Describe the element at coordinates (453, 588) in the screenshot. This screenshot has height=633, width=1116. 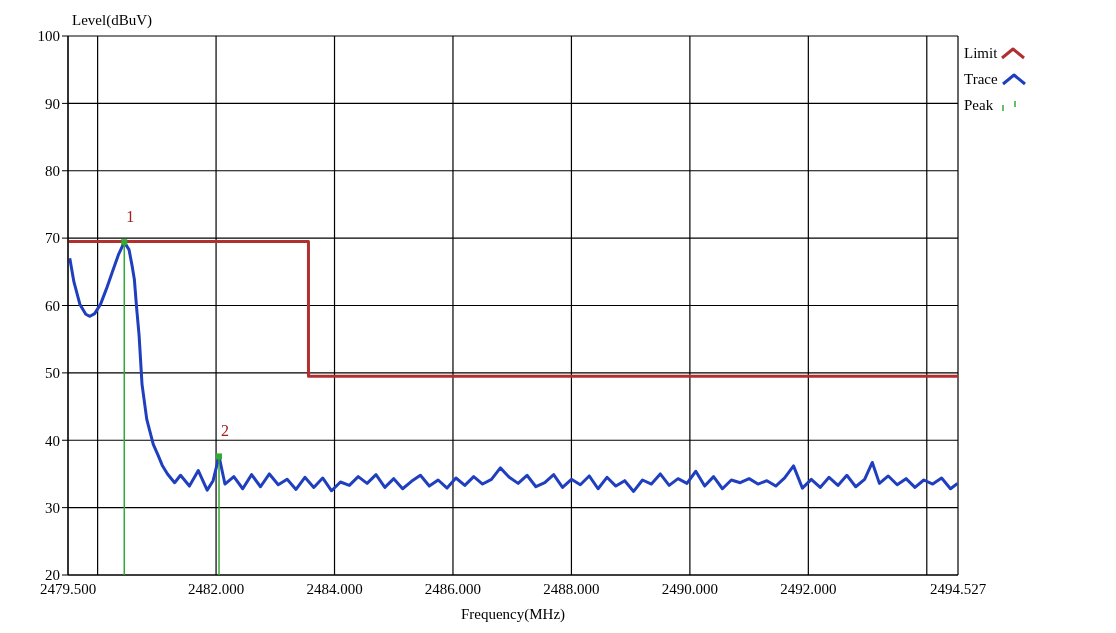
I see `x-tick-label: 2486.000` at that location.